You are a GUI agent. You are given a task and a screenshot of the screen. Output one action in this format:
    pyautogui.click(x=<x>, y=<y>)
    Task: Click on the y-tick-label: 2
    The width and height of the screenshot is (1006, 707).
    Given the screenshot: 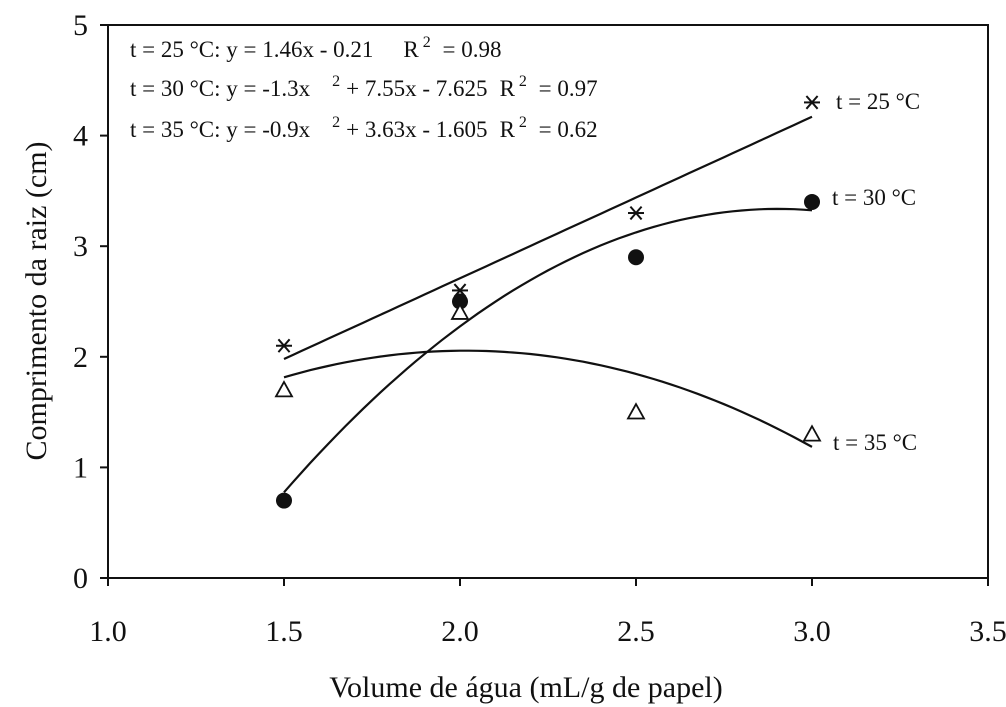 What is the action you would take?
    pyautogui.click(x=80, y=357)
    